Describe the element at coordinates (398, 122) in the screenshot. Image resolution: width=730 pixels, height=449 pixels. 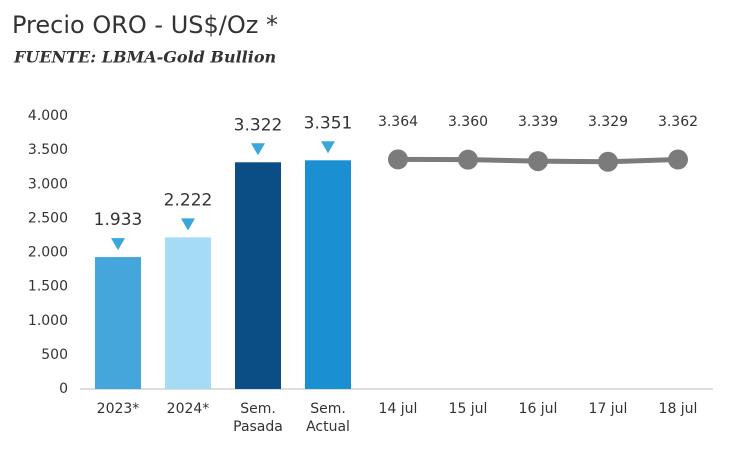
I see `data-label: 3.364` at that location.